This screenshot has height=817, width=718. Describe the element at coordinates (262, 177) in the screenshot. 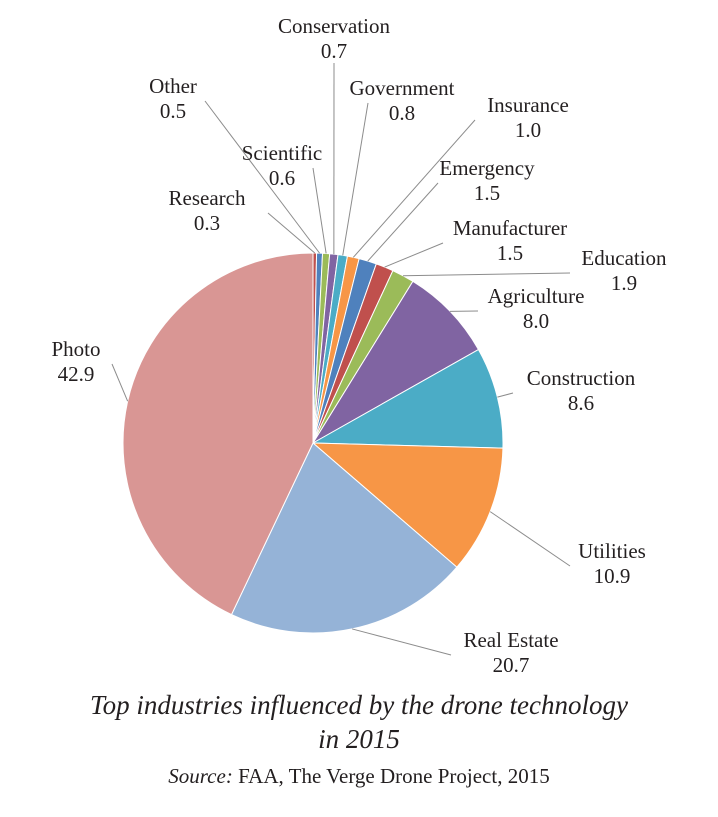

I see `leader-other` at that location.